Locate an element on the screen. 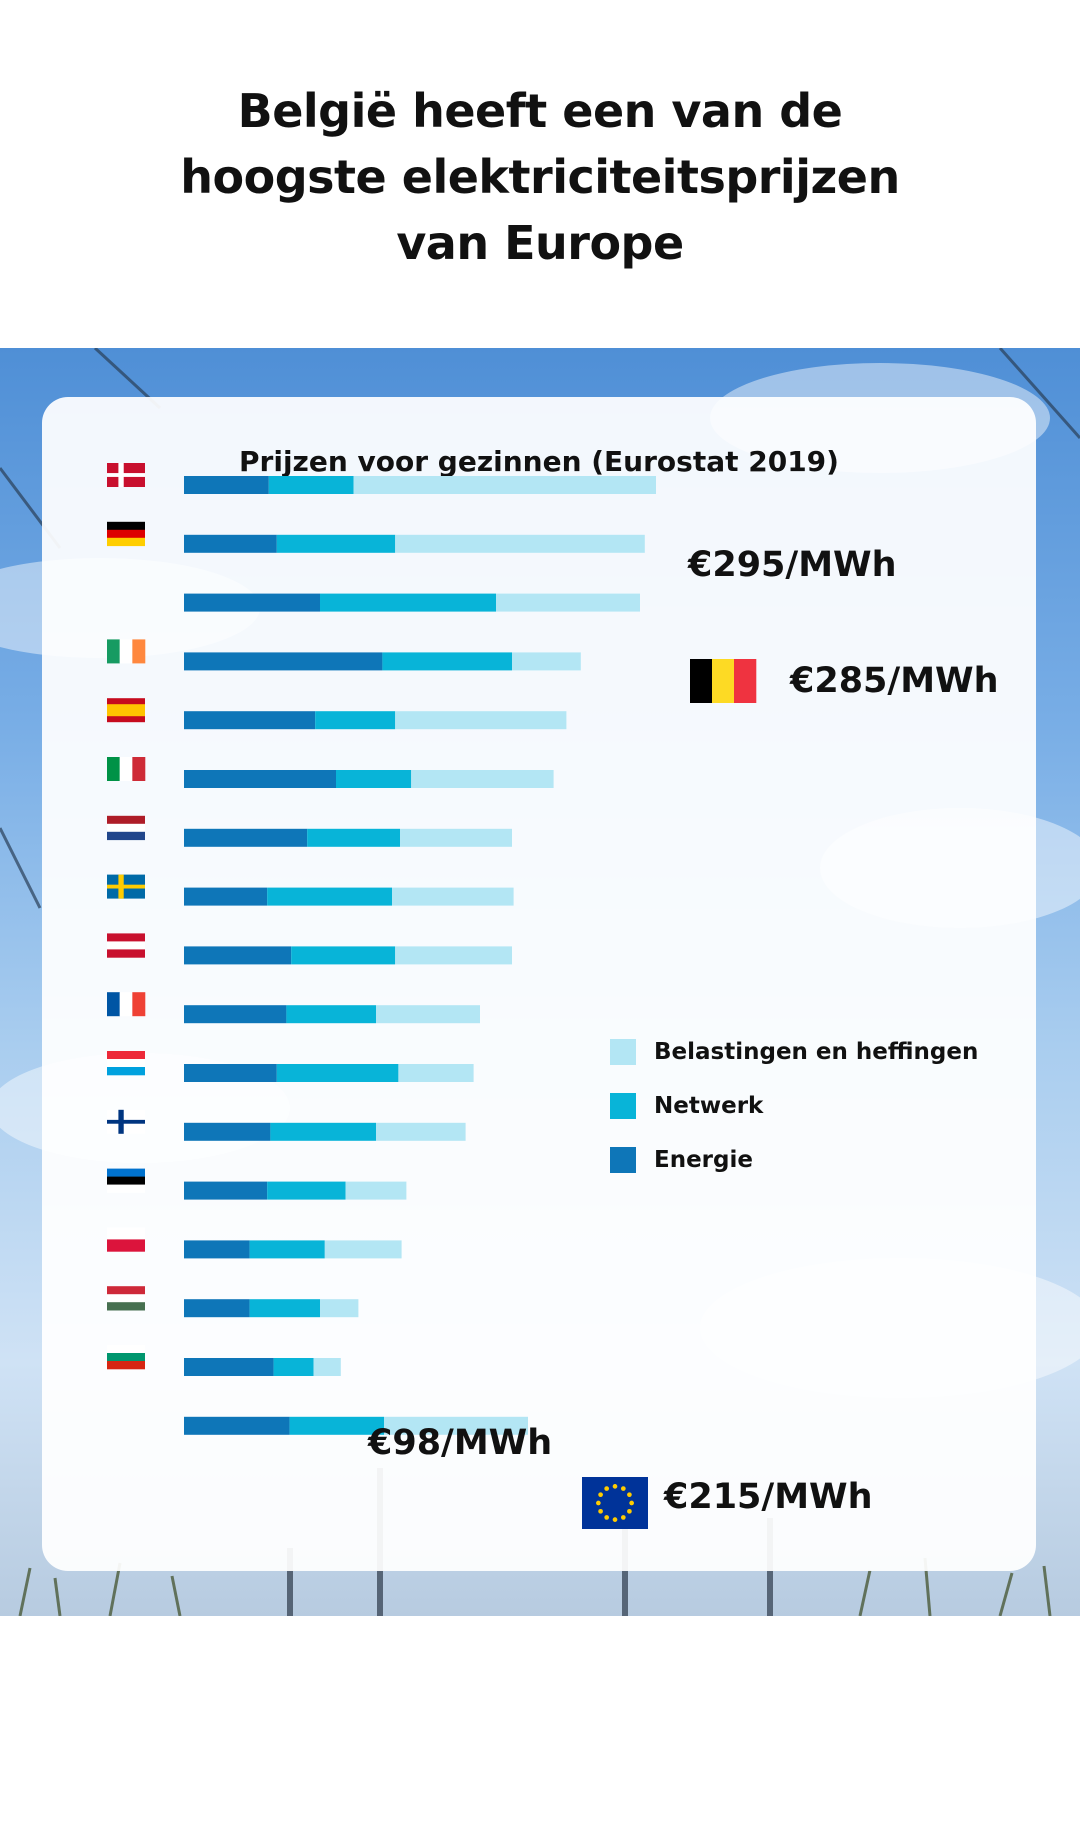 Image resolution: width=1080 pixels, height=1833 pixels. bar-netherlands-energie is located at coordinates (246, 837).